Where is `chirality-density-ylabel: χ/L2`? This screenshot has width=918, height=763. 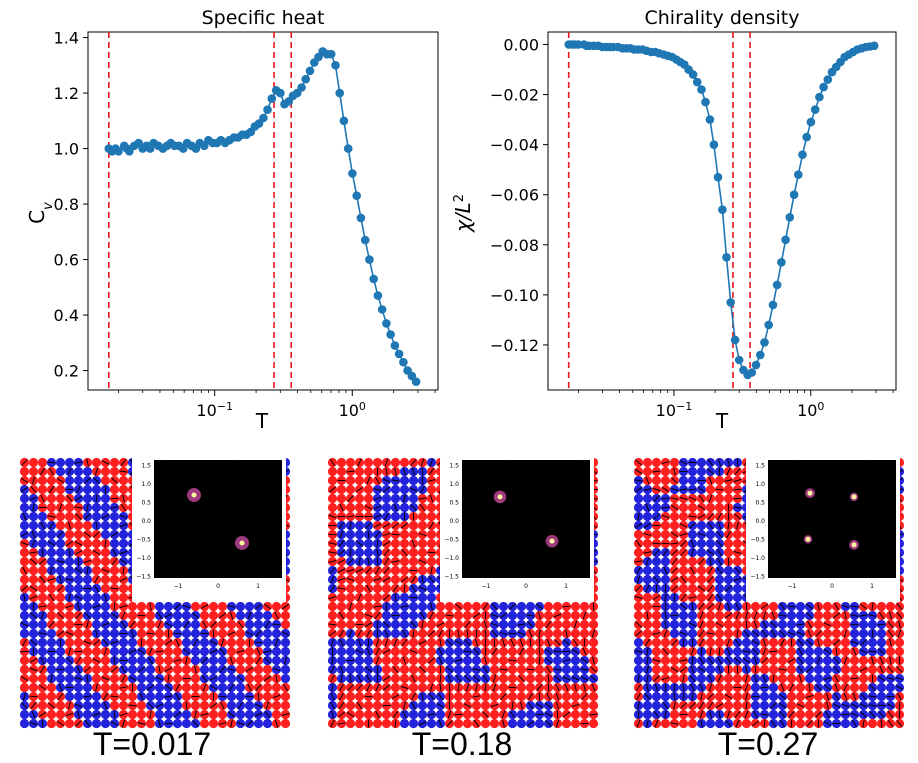 chirality-density-ylabel: χ/L2 is located at coordinates (463, 213).